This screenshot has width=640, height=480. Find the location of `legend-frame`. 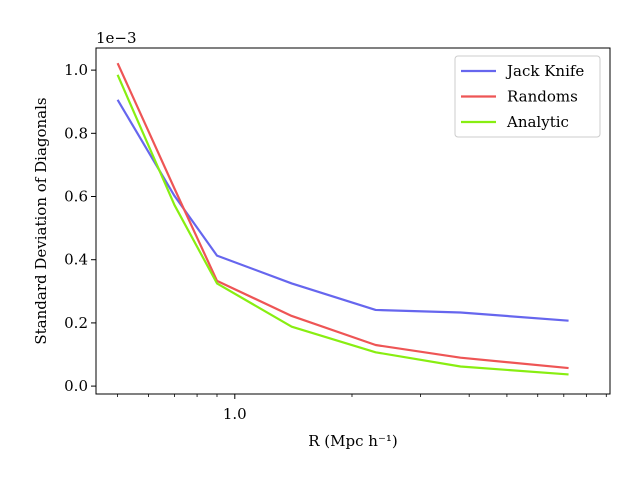

legend-frame is located at coordinates (527, 96).